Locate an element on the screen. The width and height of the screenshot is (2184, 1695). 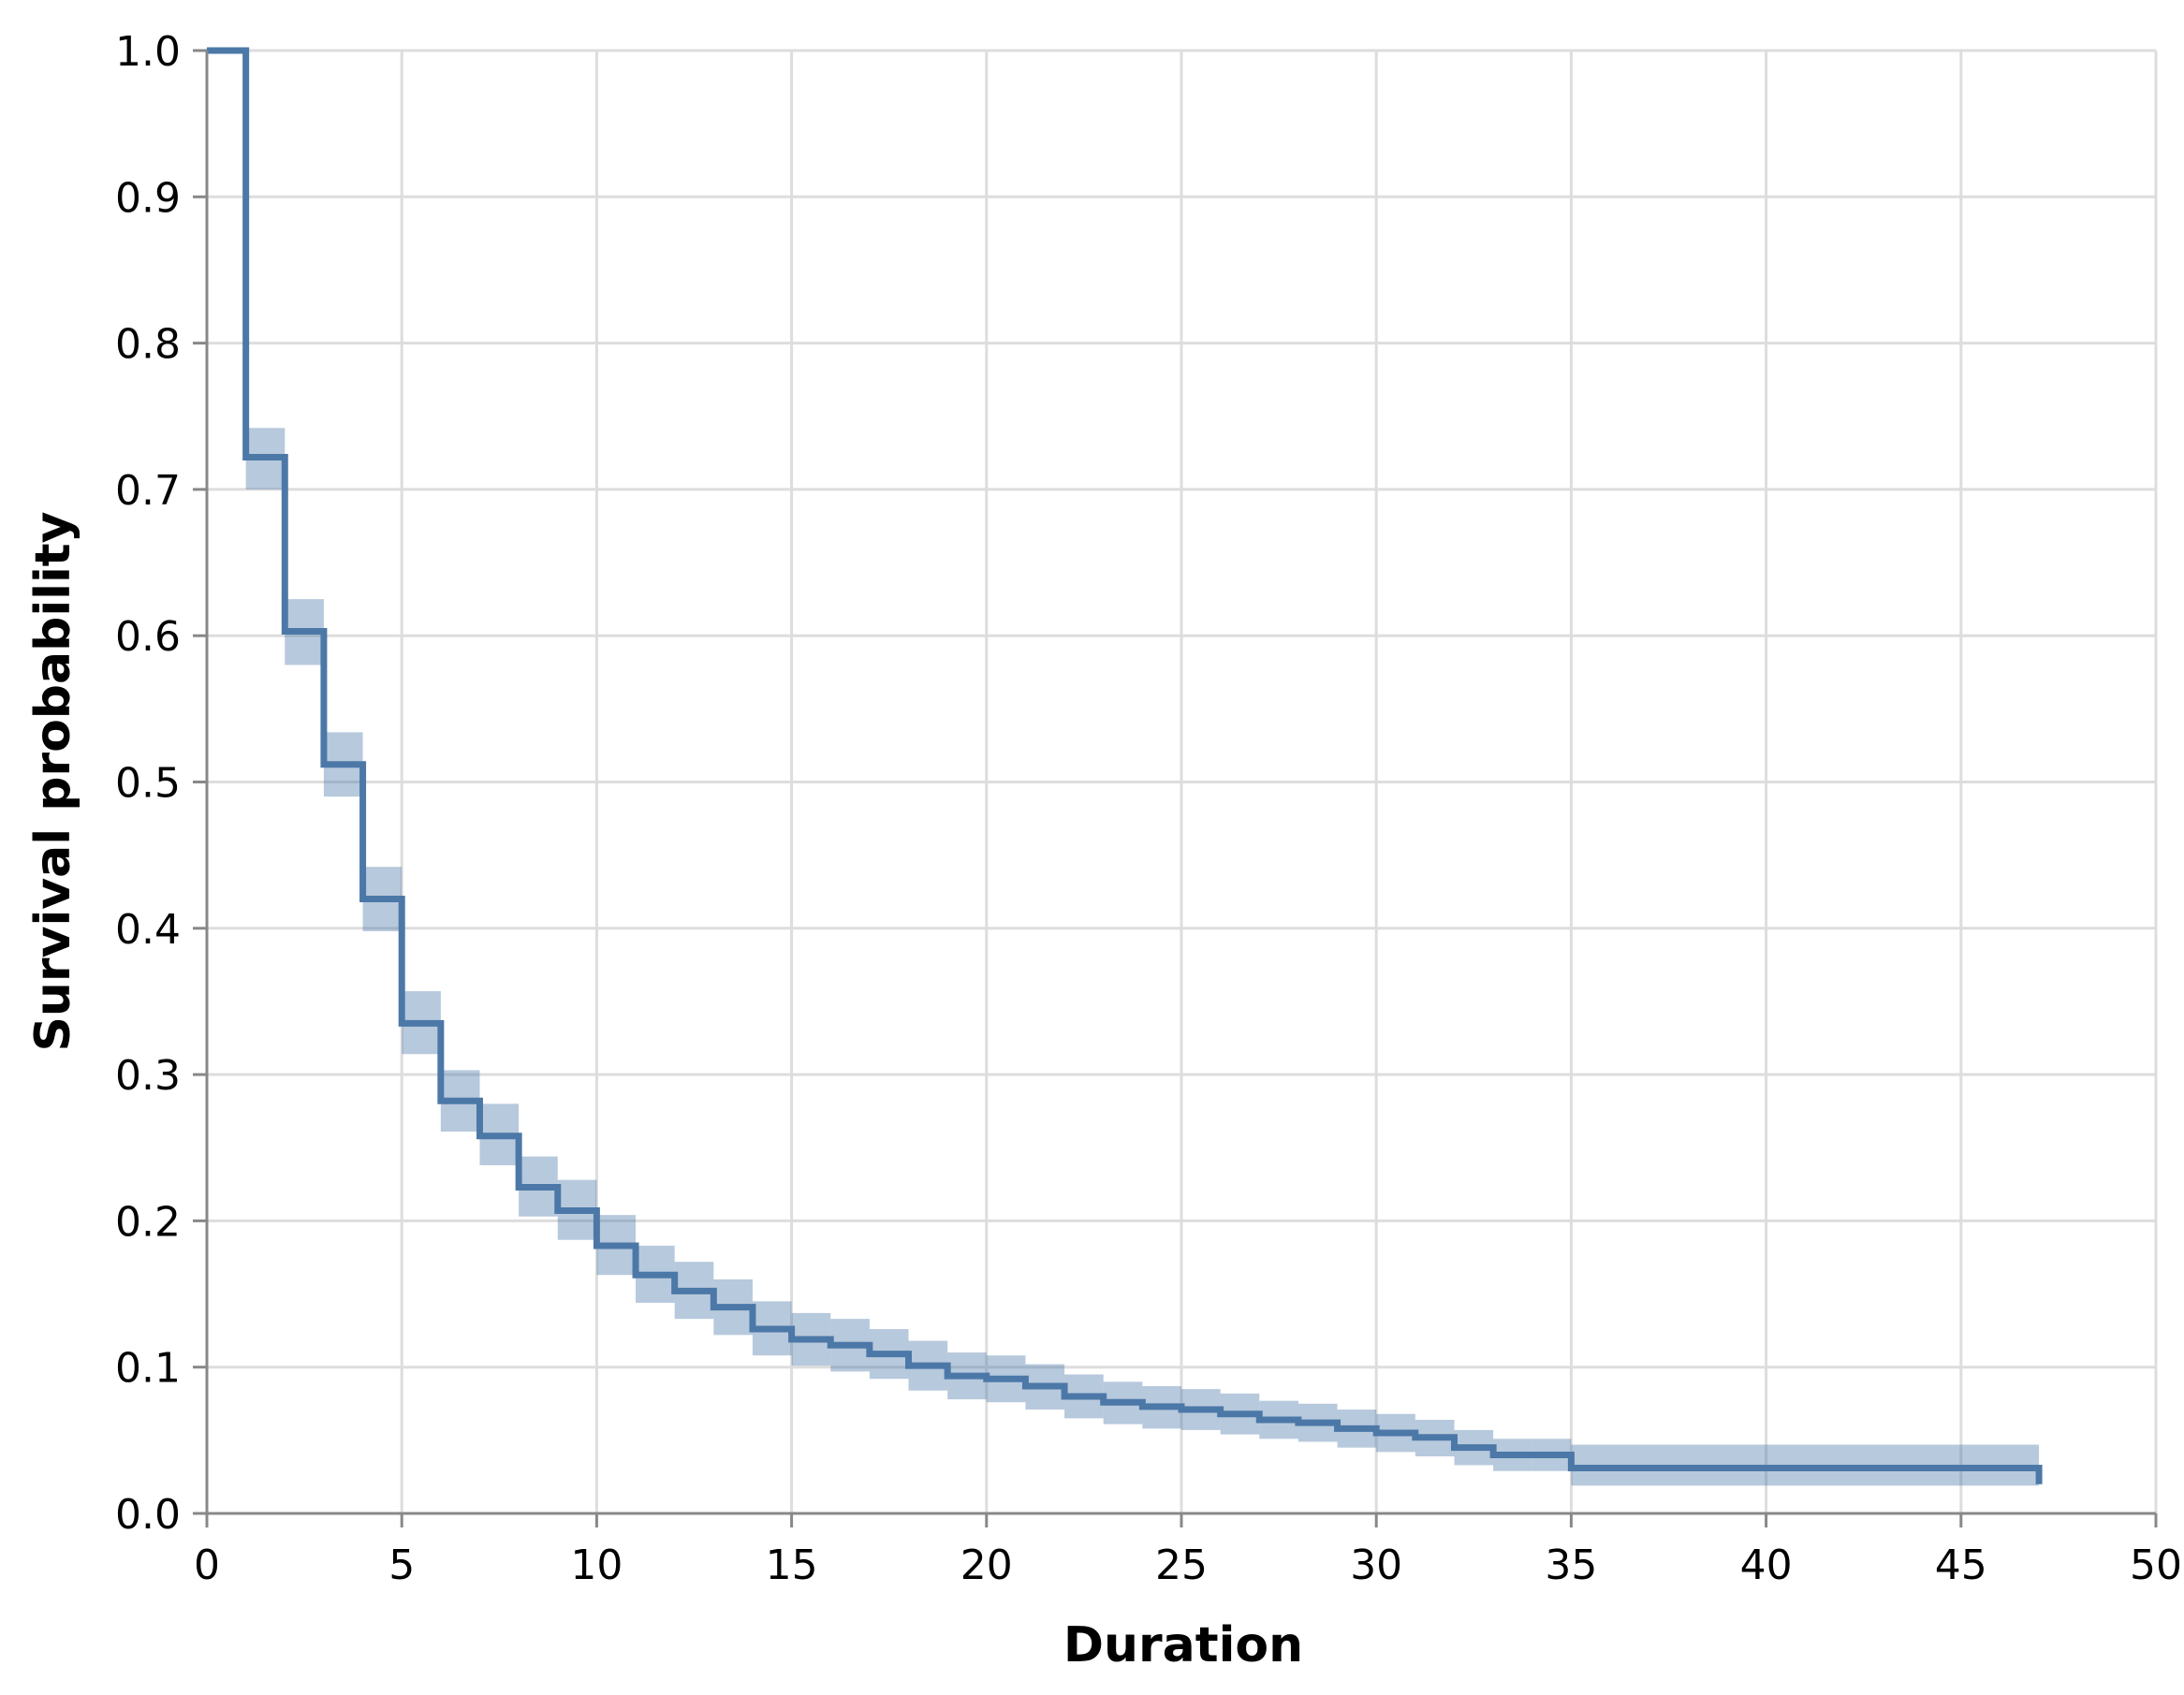
y-tick-label-10: 1.0 is located at coordinates (148, 52).